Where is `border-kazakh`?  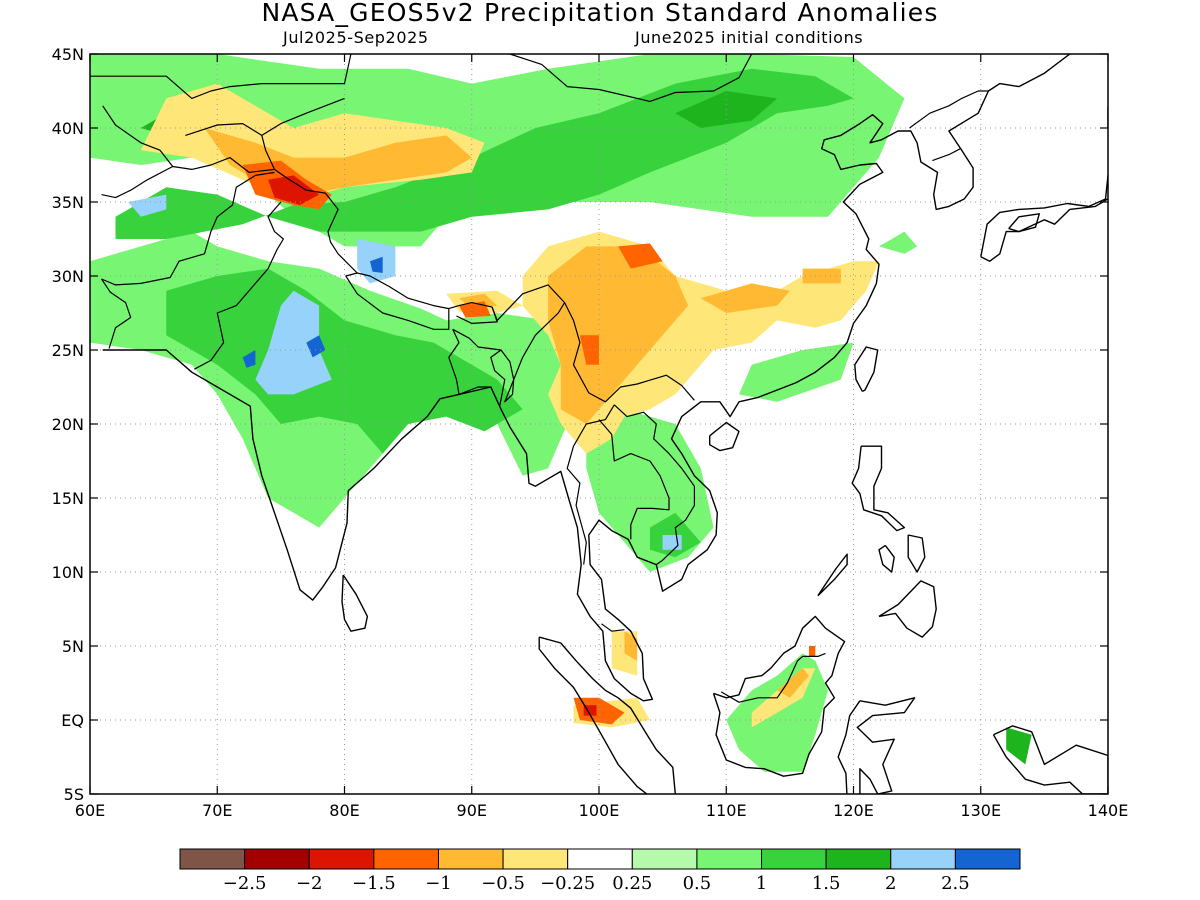 border-kazakh is located at coordinates (221, 77).